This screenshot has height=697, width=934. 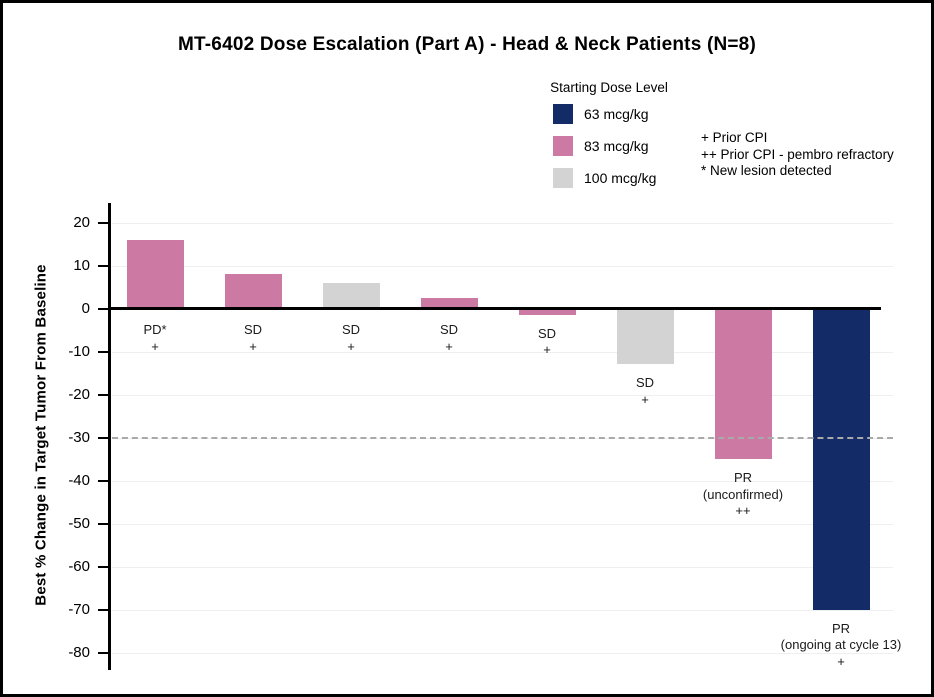 I want to click on y-axis-line, so click(x=109, y=436).